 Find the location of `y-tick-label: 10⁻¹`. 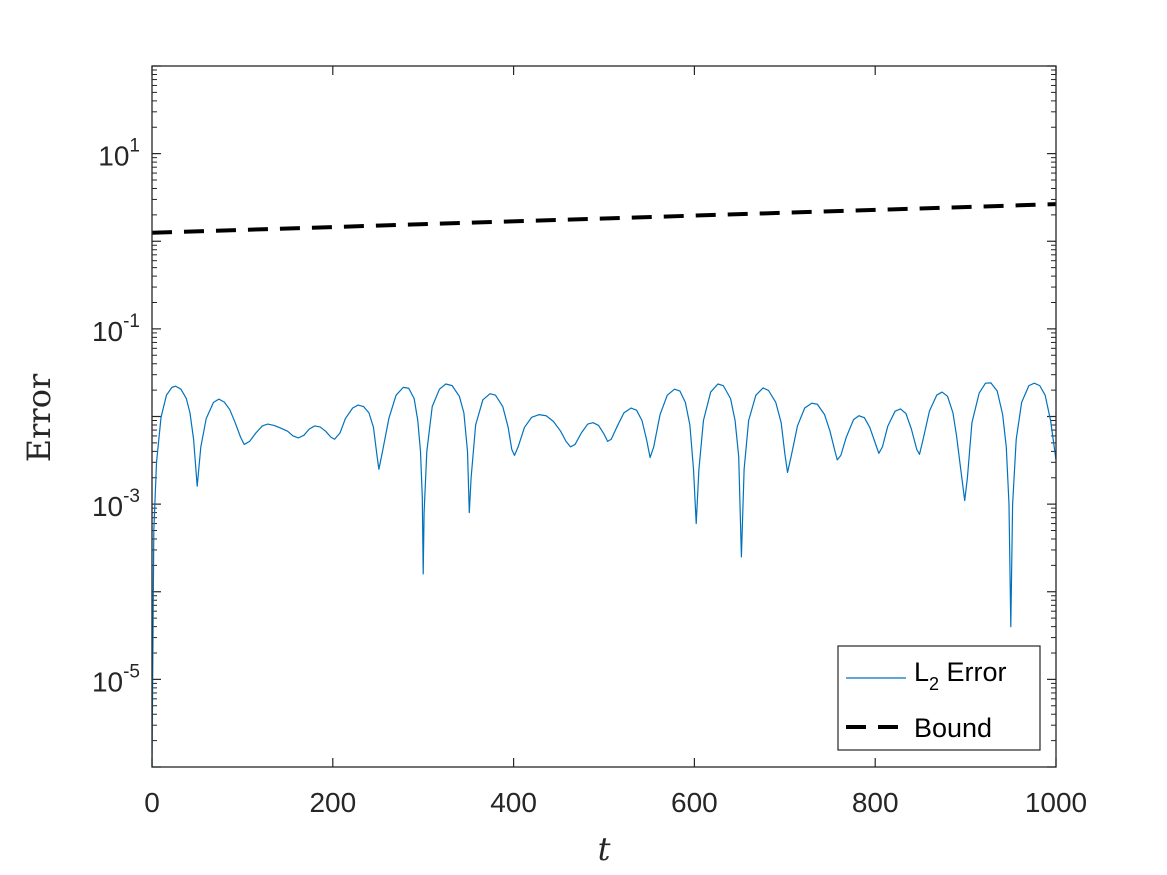

y-tick-label: 10⁻¹ is located at coordinates (116, 329).